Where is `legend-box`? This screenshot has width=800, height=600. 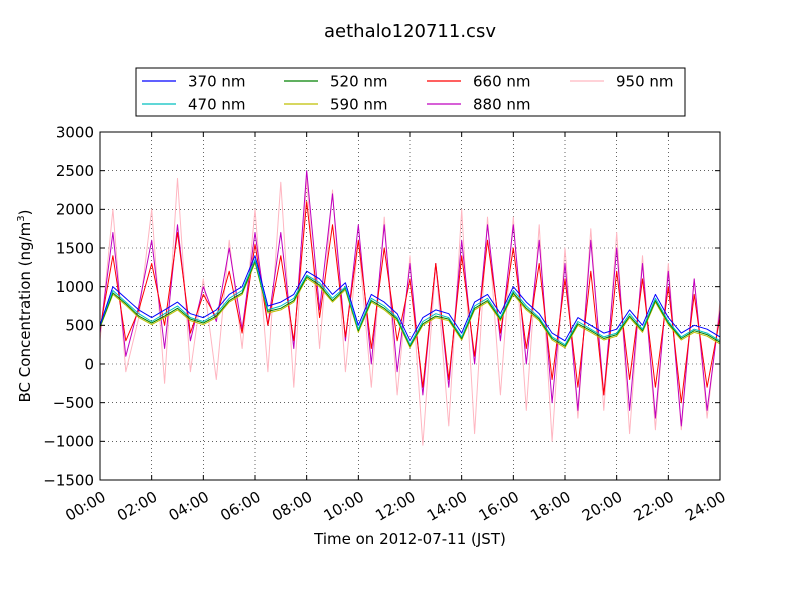
legend-box is located at coordinates (410, 92).